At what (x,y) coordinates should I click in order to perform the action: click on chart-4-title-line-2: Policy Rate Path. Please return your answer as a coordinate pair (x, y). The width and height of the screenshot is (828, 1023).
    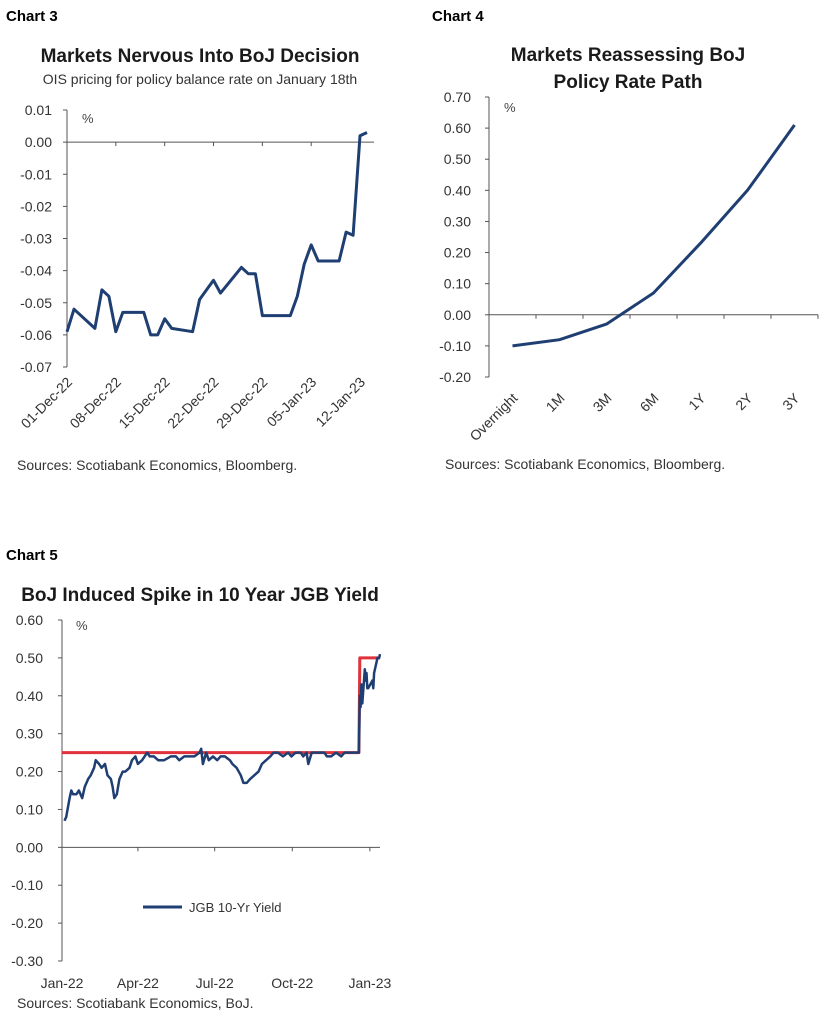
    Looking at the image, I should click on (628, 82).